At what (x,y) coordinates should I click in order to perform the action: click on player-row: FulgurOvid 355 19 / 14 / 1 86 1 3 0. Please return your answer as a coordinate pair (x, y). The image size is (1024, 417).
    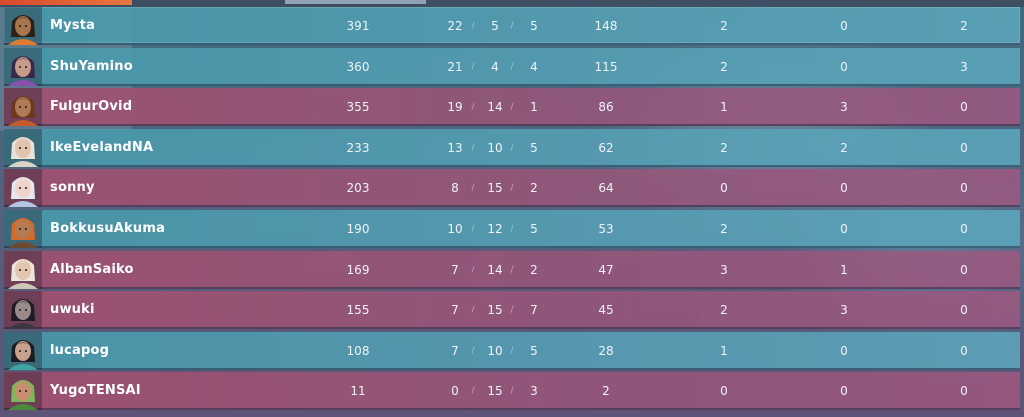
    Looking at the image, I should click on (512, 107).